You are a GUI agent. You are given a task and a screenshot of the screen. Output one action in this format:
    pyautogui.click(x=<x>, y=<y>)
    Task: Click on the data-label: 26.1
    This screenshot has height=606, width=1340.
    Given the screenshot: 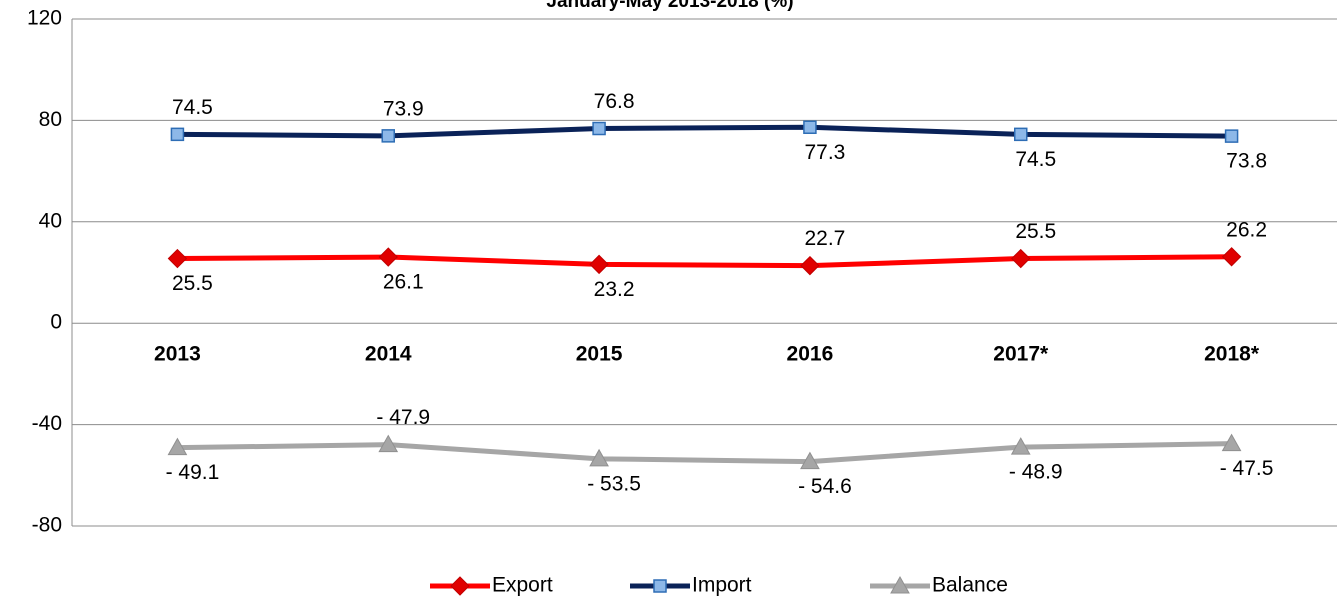 What is the action you would take?
    pyautogui.click(x=403, y=282)
    